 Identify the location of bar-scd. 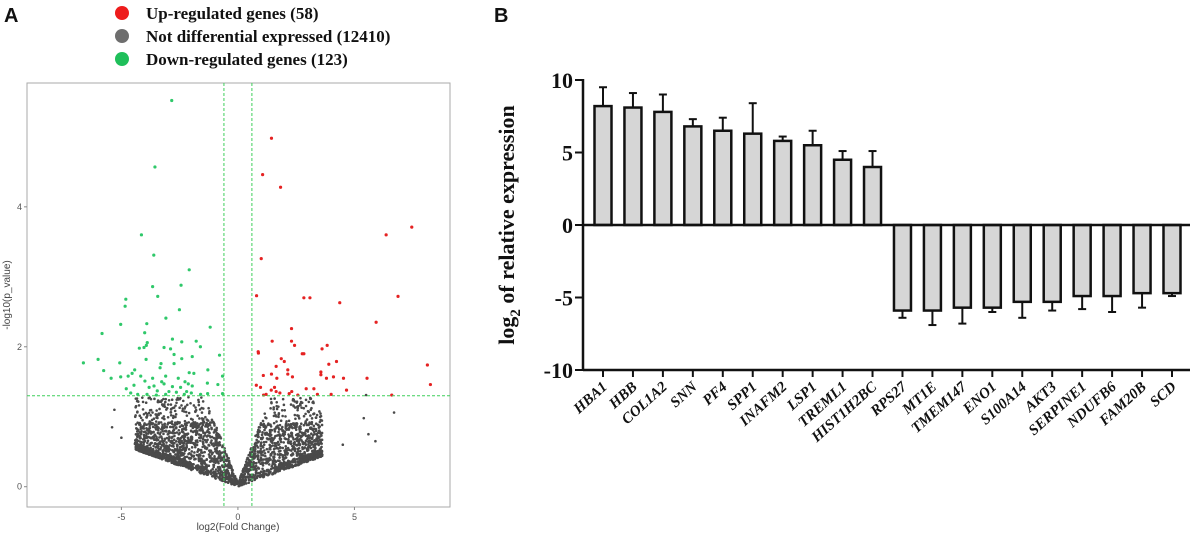
(1172, 259).